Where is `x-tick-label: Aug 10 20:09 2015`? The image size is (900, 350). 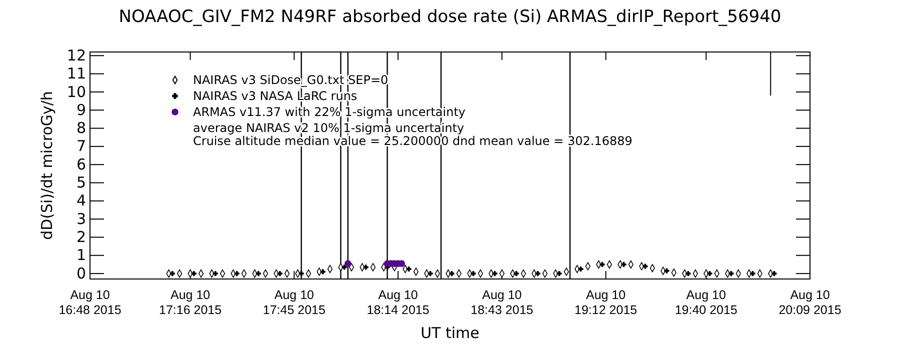 x-tick-label: Aug 10 20:09 2015 is located at coordinates (810, 302).